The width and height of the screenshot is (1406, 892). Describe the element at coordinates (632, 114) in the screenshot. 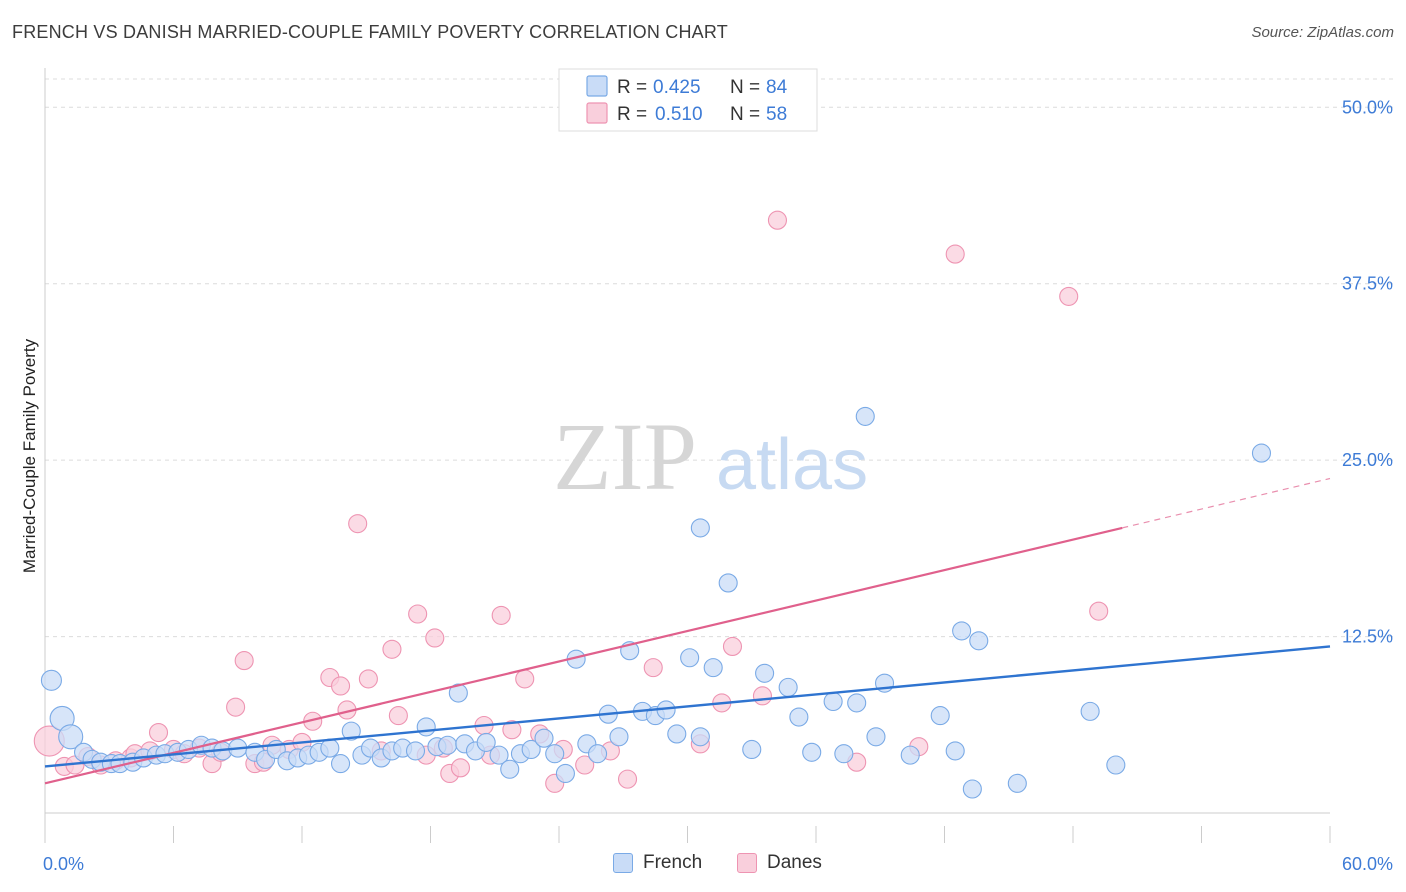

I see `legend-danes-r-label: R =` at that location.